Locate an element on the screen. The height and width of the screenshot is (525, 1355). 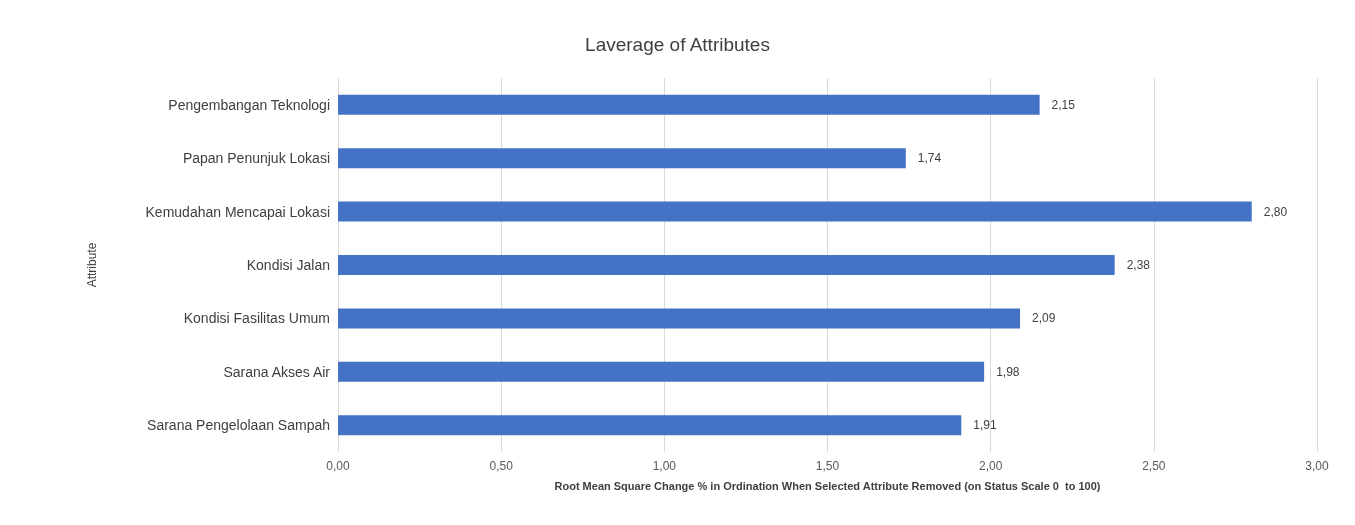
x-tick-label: 1,50 is located at coordinates (827, 466).